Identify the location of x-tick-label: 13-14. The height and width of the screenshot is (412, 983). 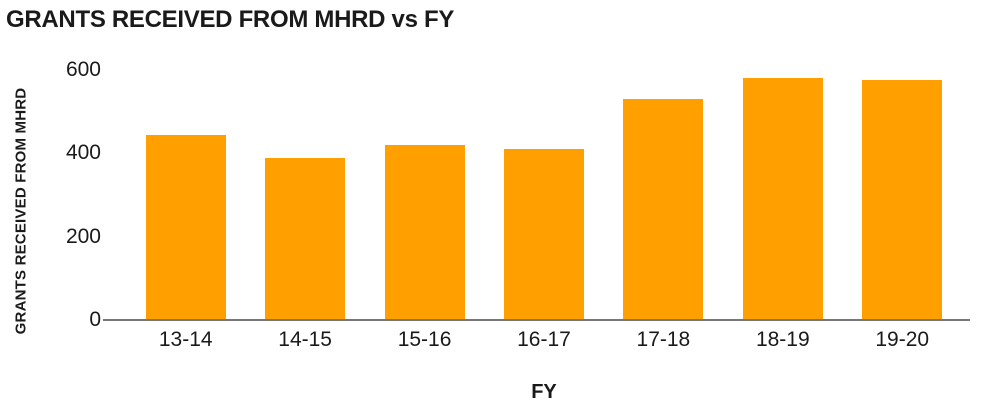
(185, 339).